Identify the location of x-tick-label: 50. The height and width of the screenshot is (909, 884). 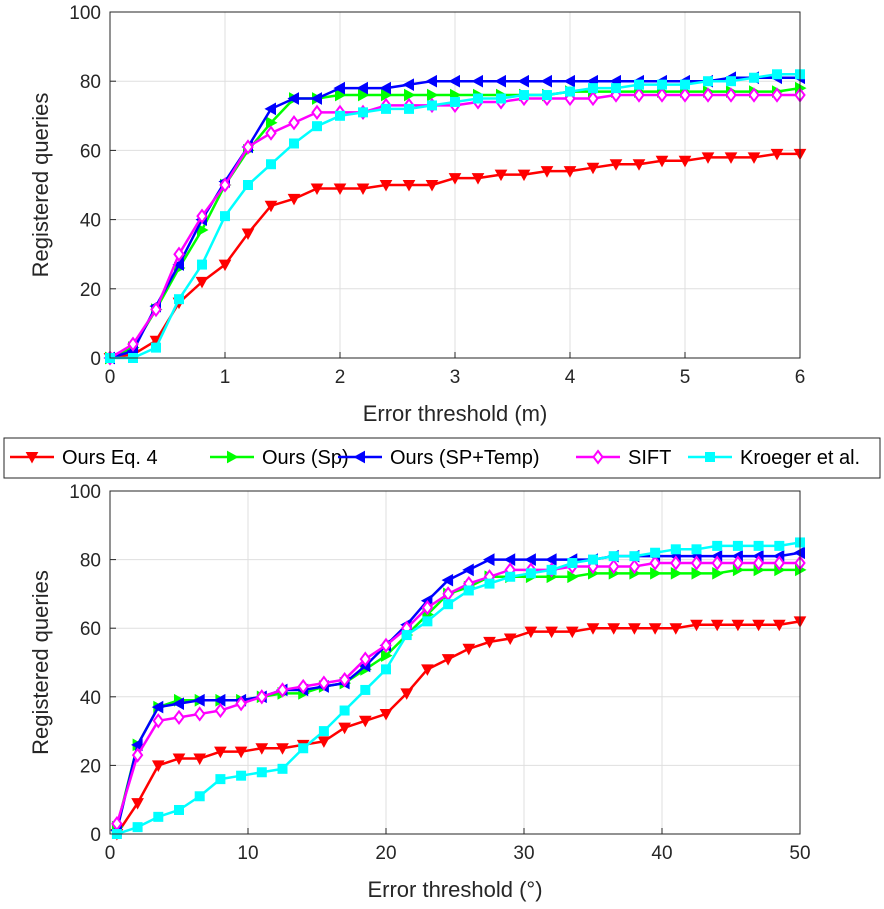
(799, 853).